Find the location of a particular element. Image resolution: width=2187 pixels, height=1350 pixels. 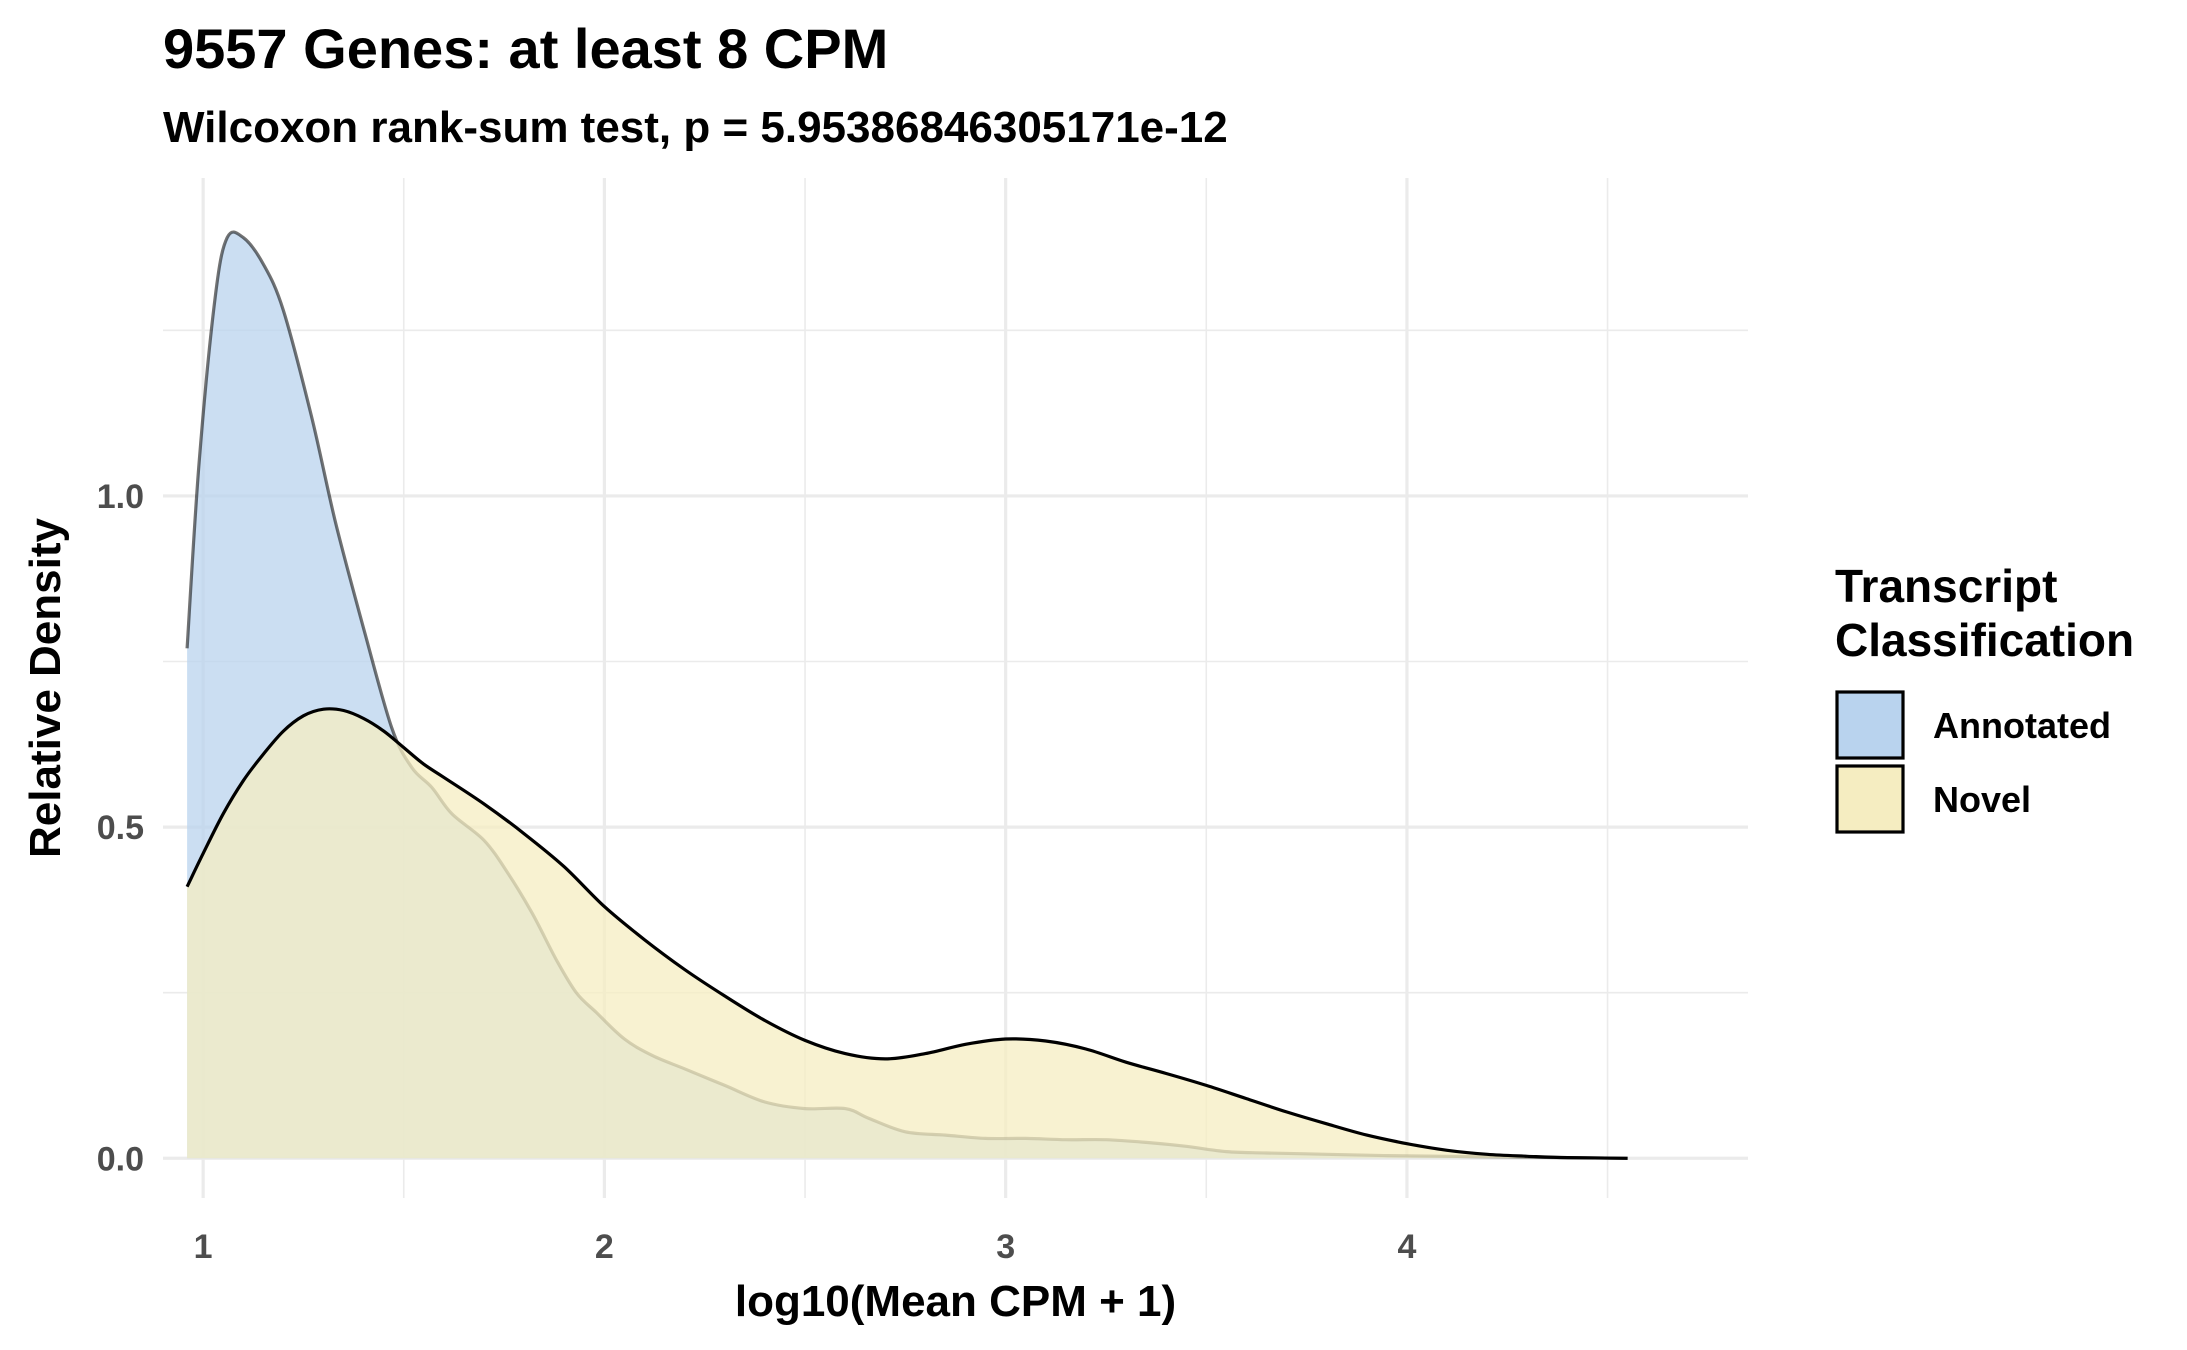

x-axis-title: log10(Mean CPM + 1) is located at coordinates (955, 1301).